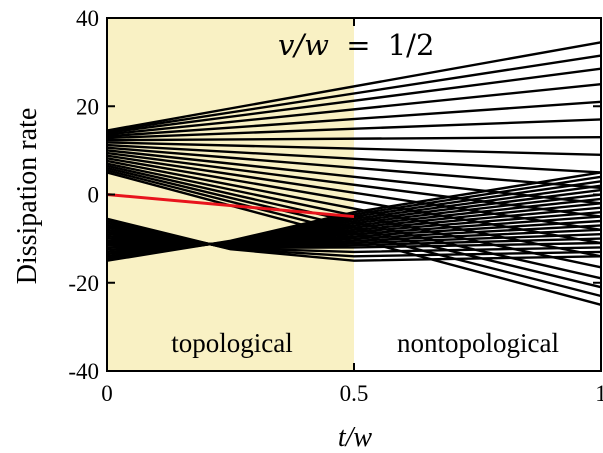 Image resolution: width=603 pixels, height=453 pixels. I want to click on region-label-nontopological: nontopological, so click(478, 343).